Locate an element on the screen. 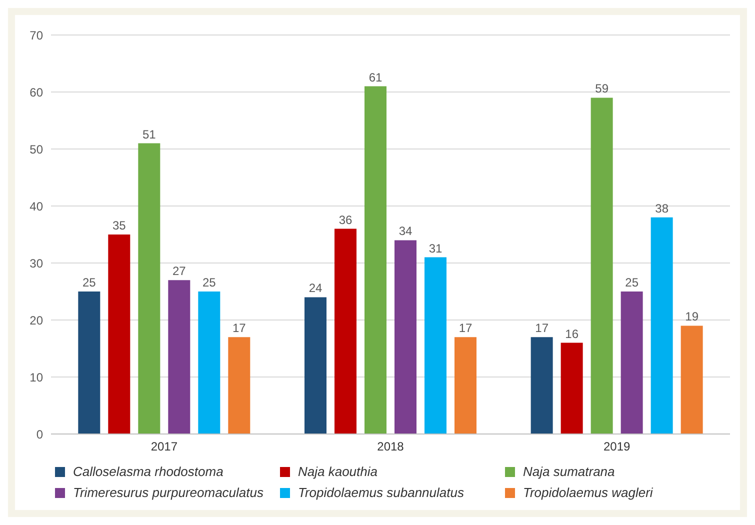  y-tick-label: 0 is located at coordinates (40, 434).